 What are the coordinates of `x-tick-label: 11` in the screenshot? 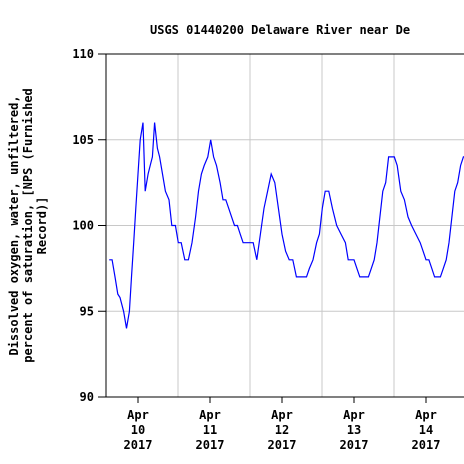 It's located at (210, 430).